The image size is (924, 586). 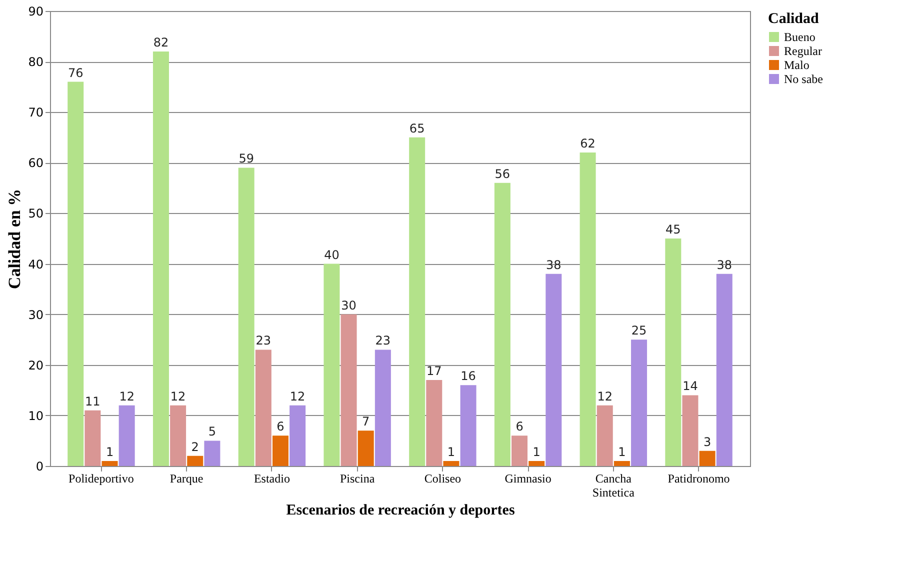 I want to click on legend-label: Malo, so click(x=797, y=65).